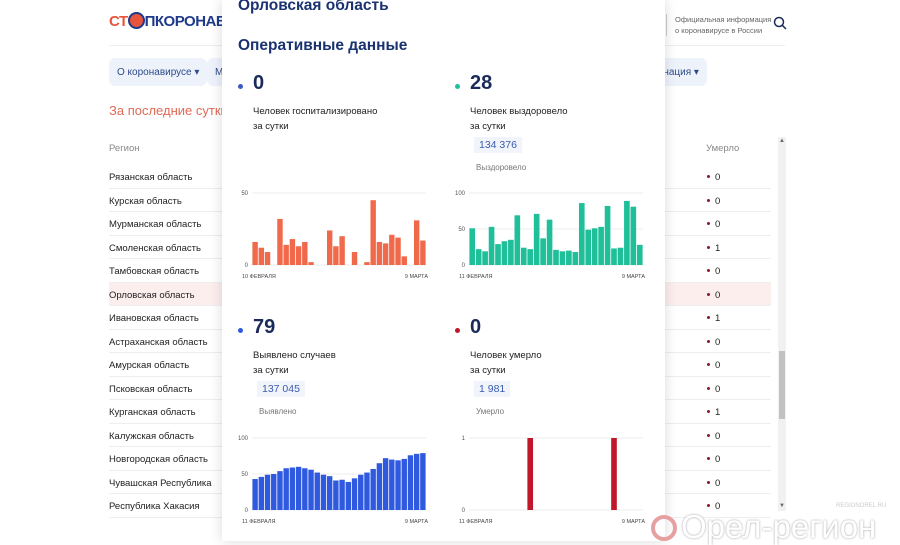  I want to click on recent-title: За последние сутки, so click(168, 110).